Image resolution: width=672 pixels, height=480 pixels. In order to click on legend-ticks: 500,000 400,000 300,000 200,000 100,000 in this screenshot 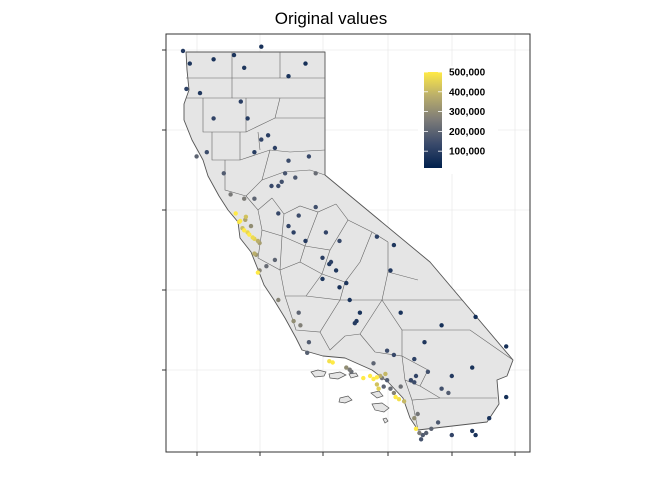, I will do `click(455, 113)`.